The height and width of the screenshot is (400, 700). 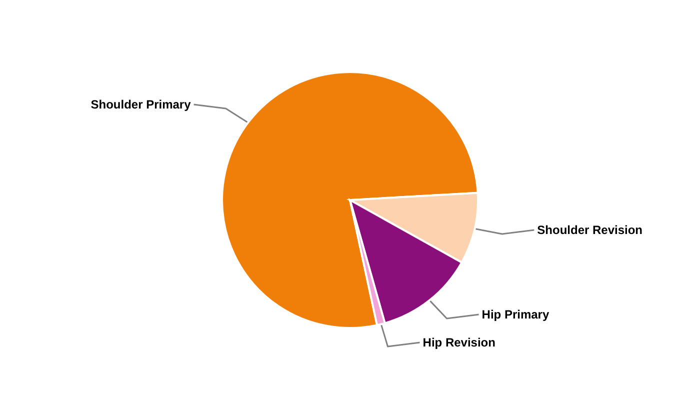 I want to click on slice-label: Hip Primary, so click(x=516, y=315).